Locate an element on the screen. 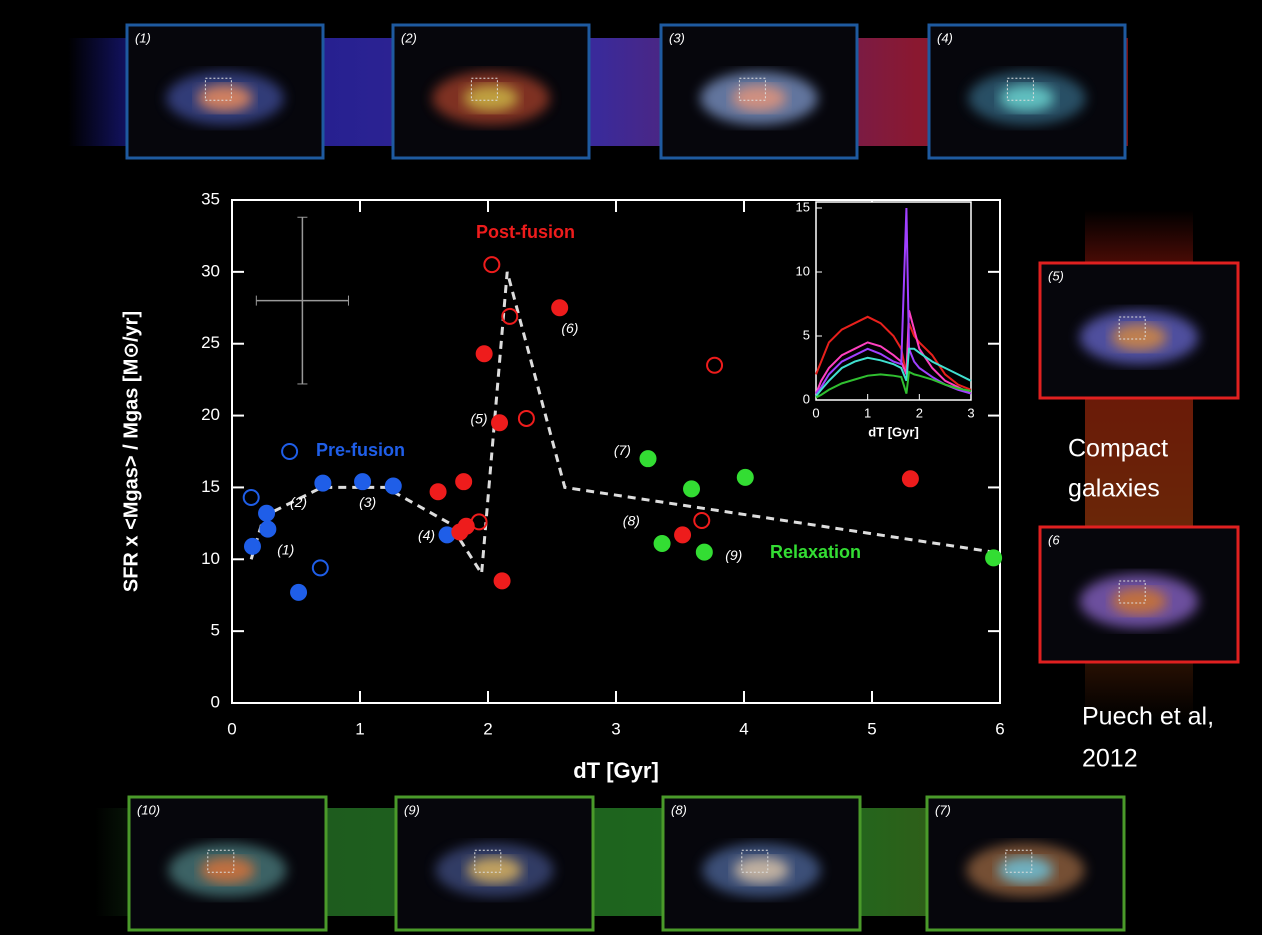 The image size is (1262, 935). panel-label: (9) is located at coordinates (412, 809).